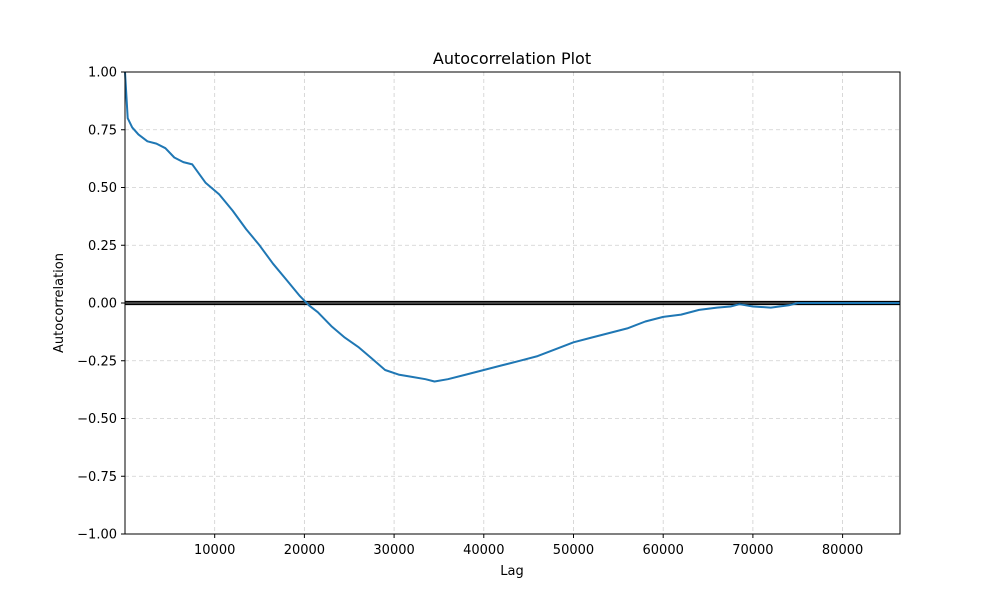 The width and height of the screenshot is (1000, 600). I want to click on chart-title: Autocorrelation Plot, so click(512, 58).